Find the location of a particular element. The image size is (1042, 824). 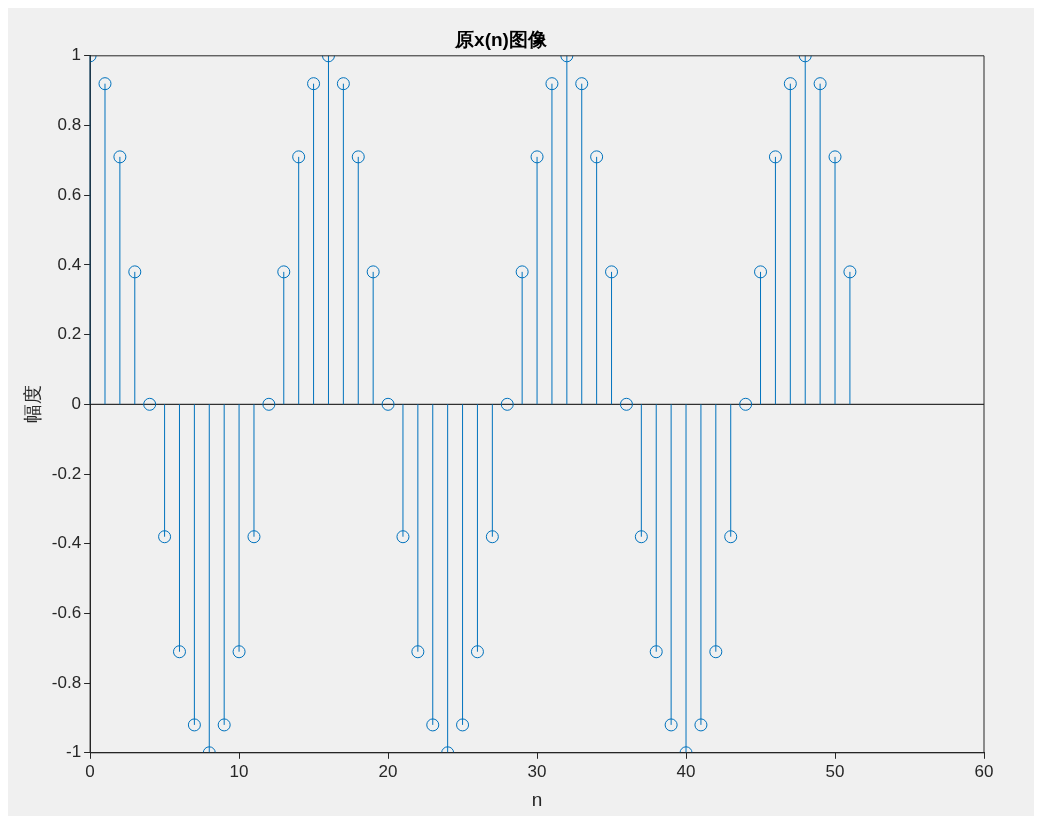

y-tick-label: 0 is located at coordinates (76, 403).